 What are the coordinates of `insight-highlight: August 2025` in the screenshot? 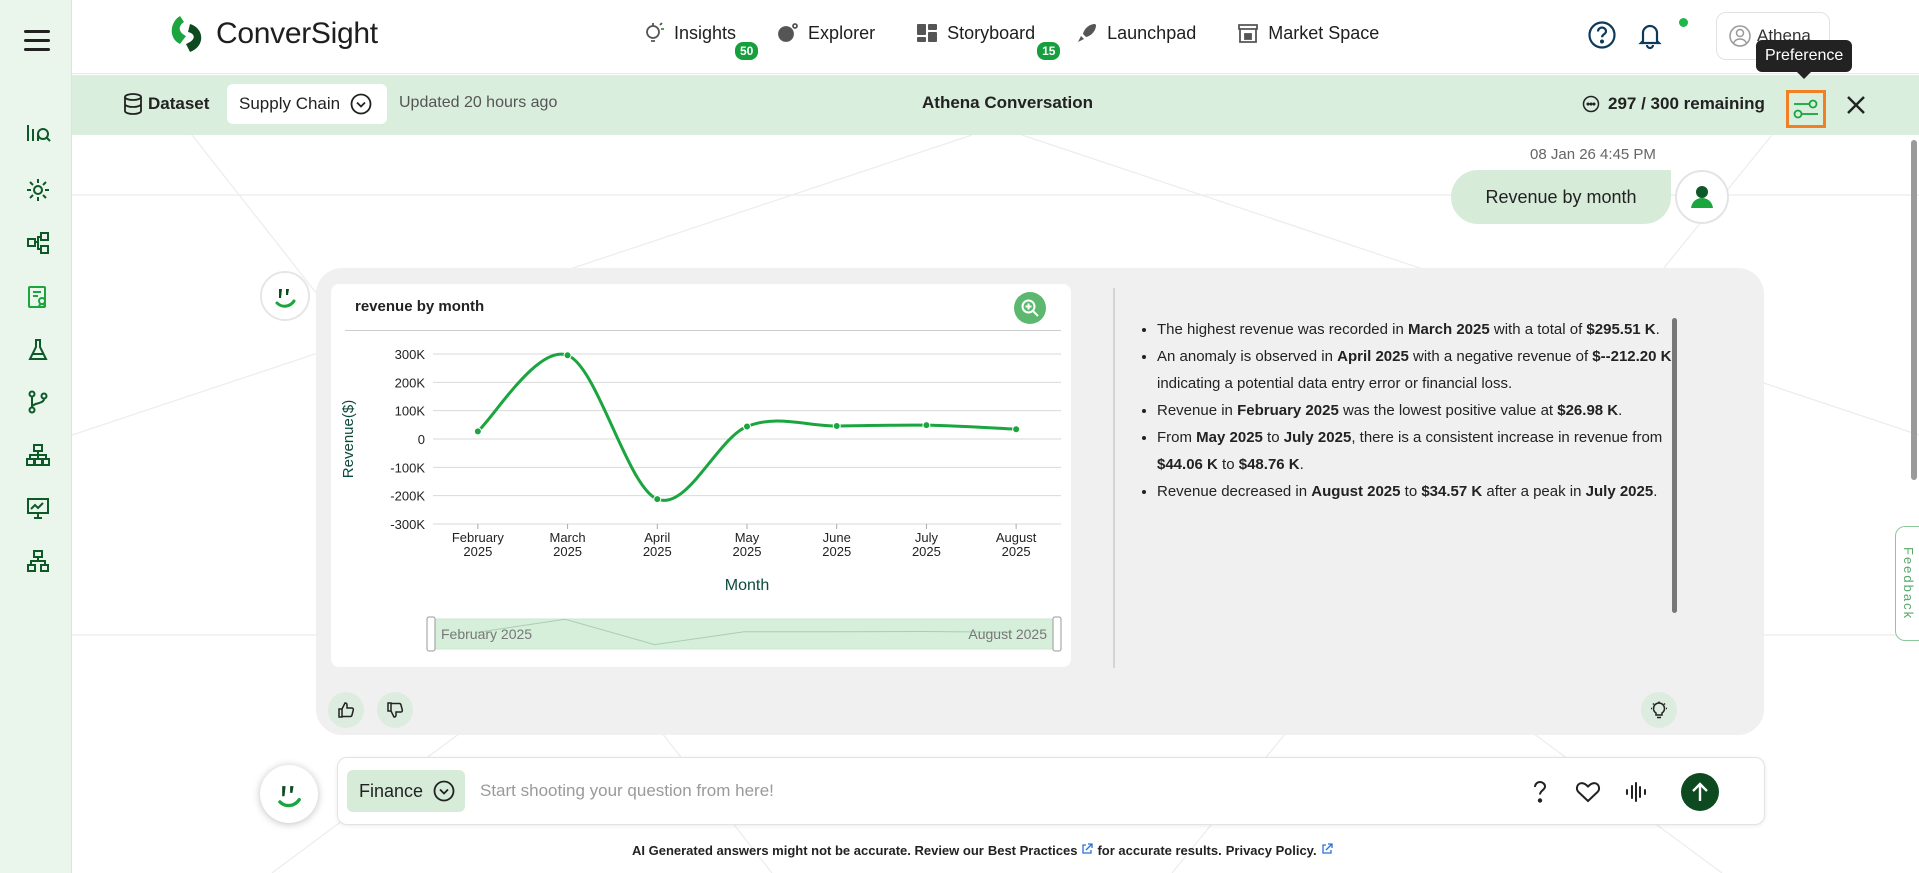 It's located at (1356, 491).